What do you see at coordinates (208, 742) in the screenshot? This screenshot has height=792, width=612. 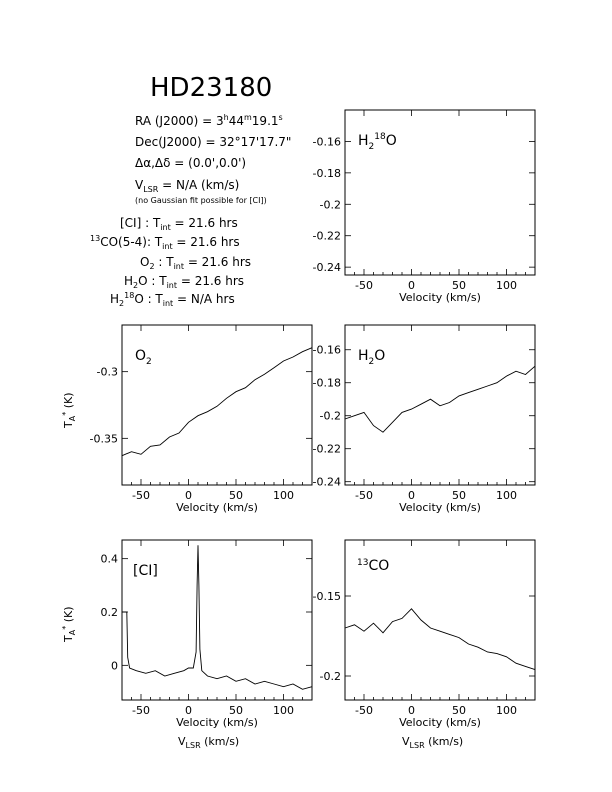 I see `xlabel2-ci: VLSR (km/s)` at bounding box center [208, 742].